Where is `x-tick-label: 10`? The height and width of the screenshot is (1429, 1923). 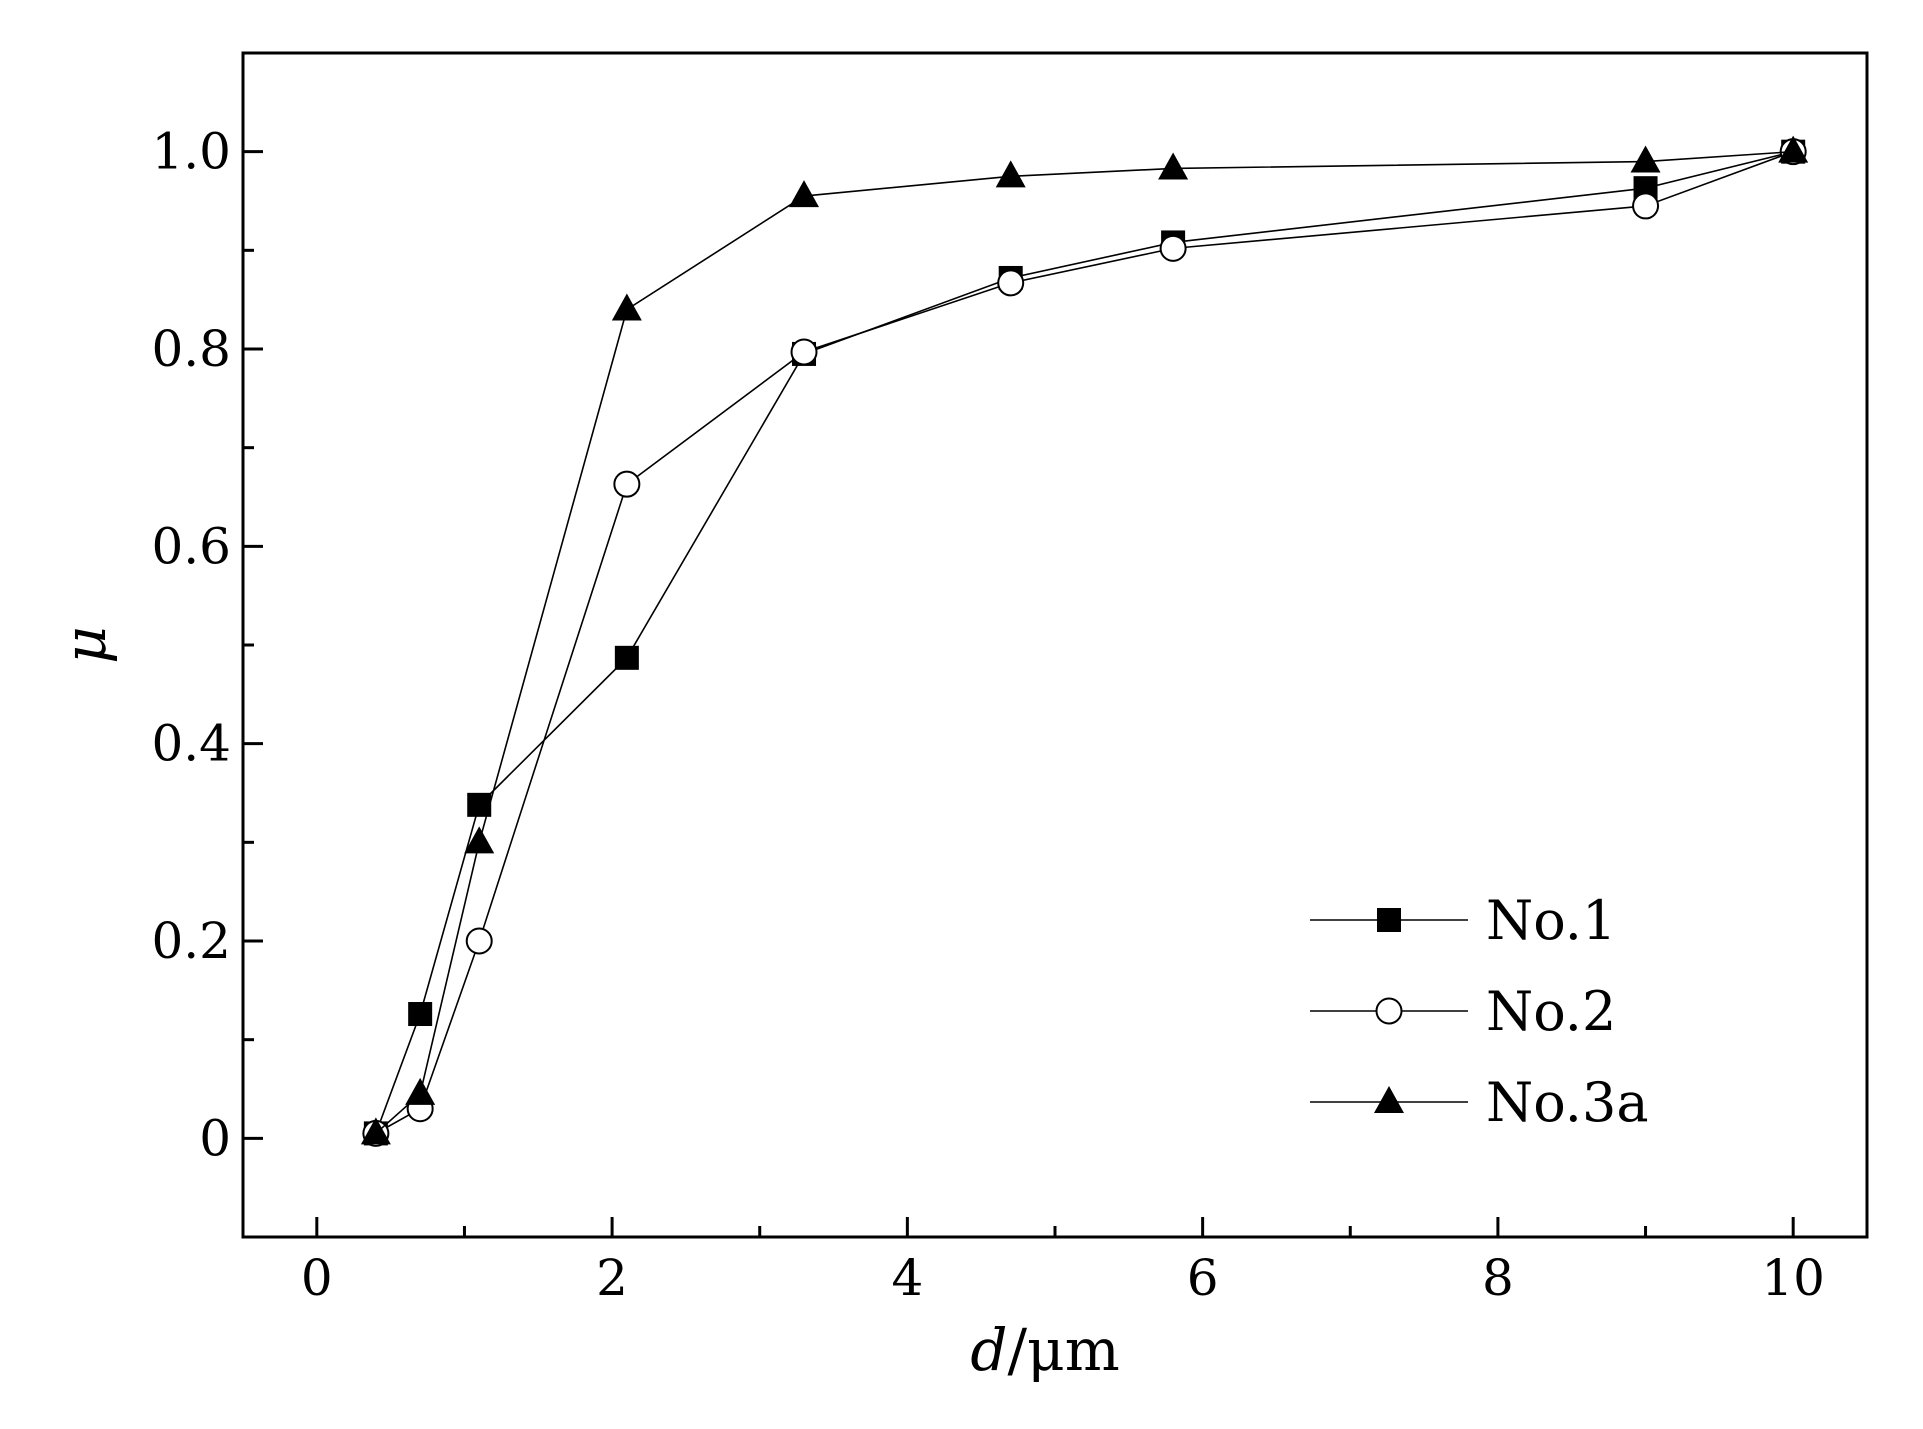 x-tick-label: 10 is located at coordinates (1793, 1278).